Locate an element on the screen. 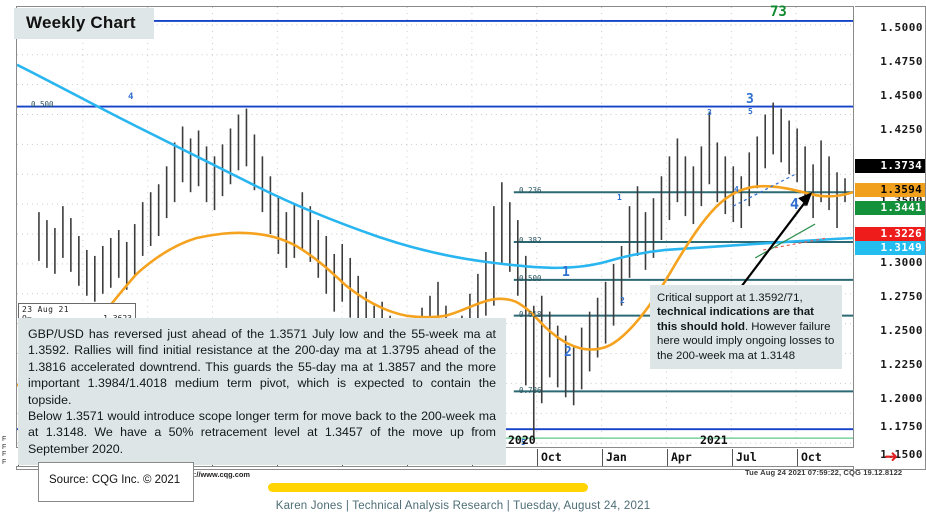 Image resolution: width=926 pixels, height=522 pixels. year-label-2021: 2021 is located at coordinates (714, 440).